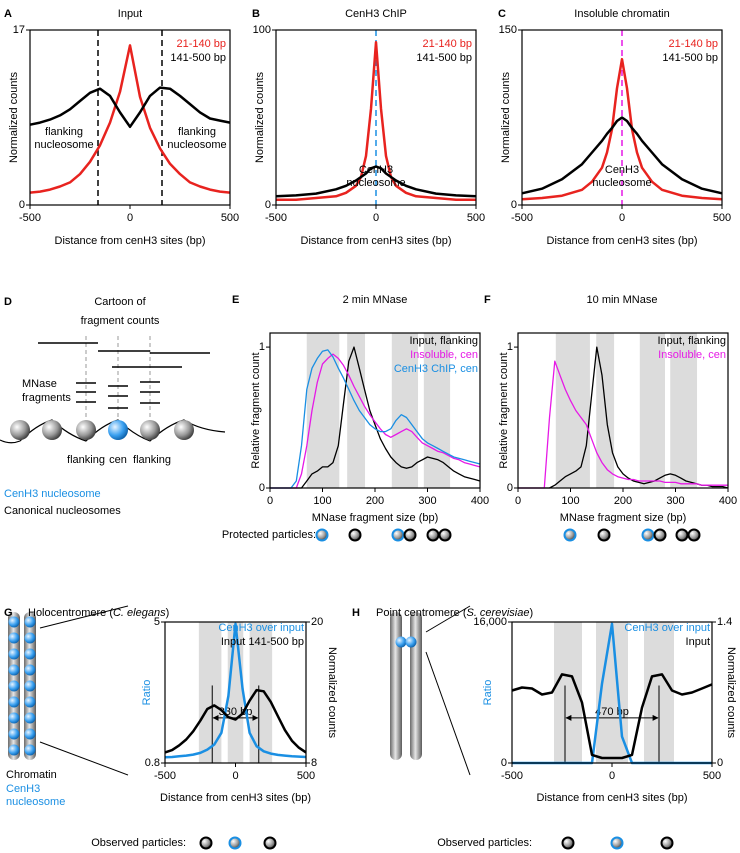  I want to click on cartoon-label: MNase, so click(39, 384).